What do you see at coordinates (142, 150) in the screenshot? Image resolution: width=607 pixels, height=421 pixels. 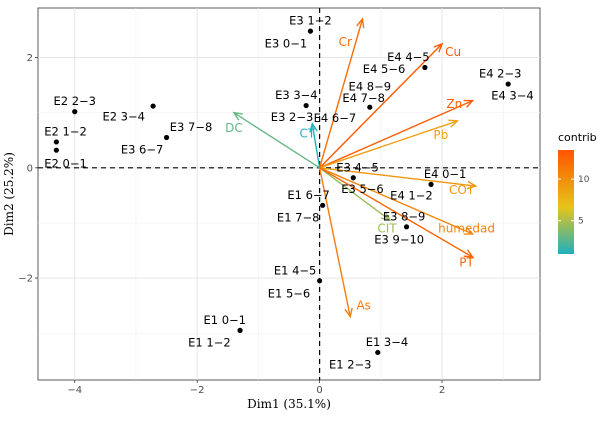 I see `ind-e3-6-7-label: E3 6−7` at bounding box center [142, 150].